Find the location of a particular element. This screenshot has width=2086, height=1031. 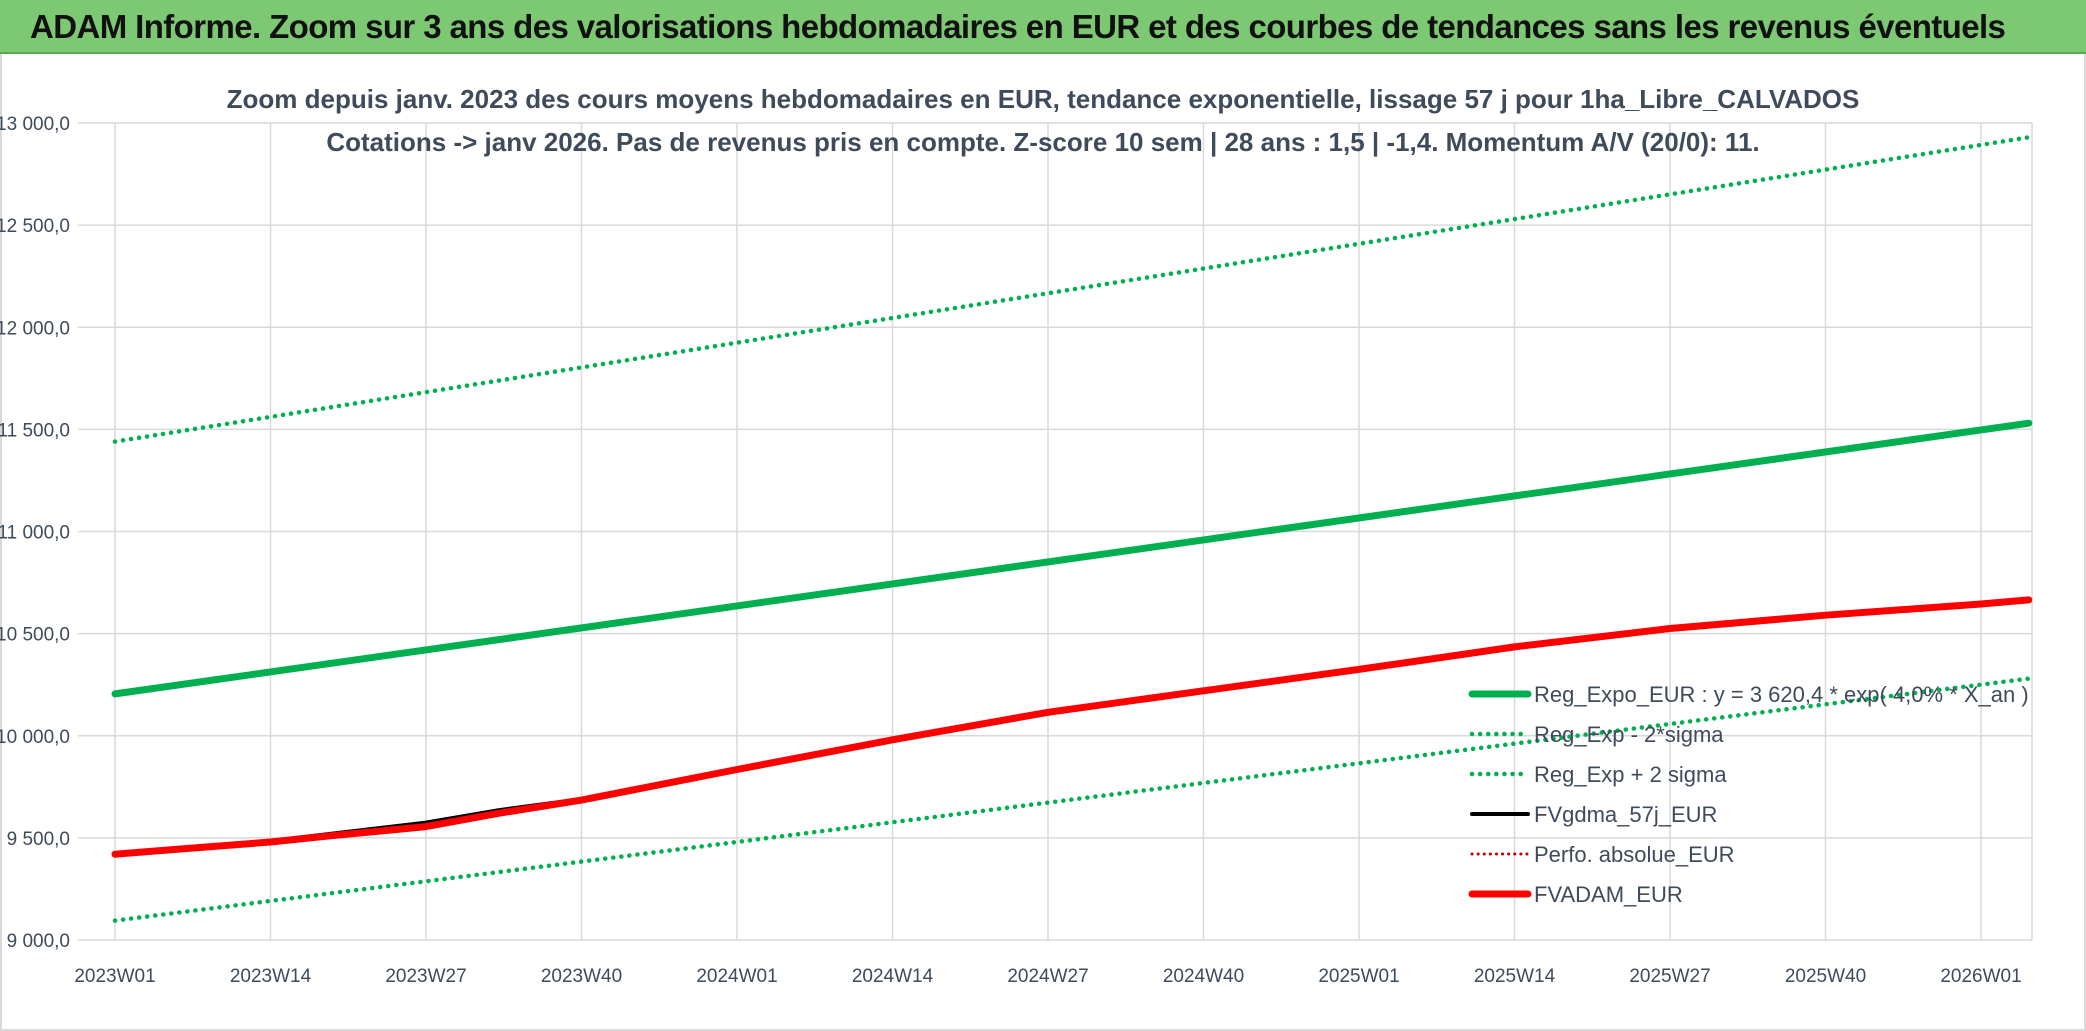

y-tick-label: 11 000,0 is located at coordinates (35, 533).